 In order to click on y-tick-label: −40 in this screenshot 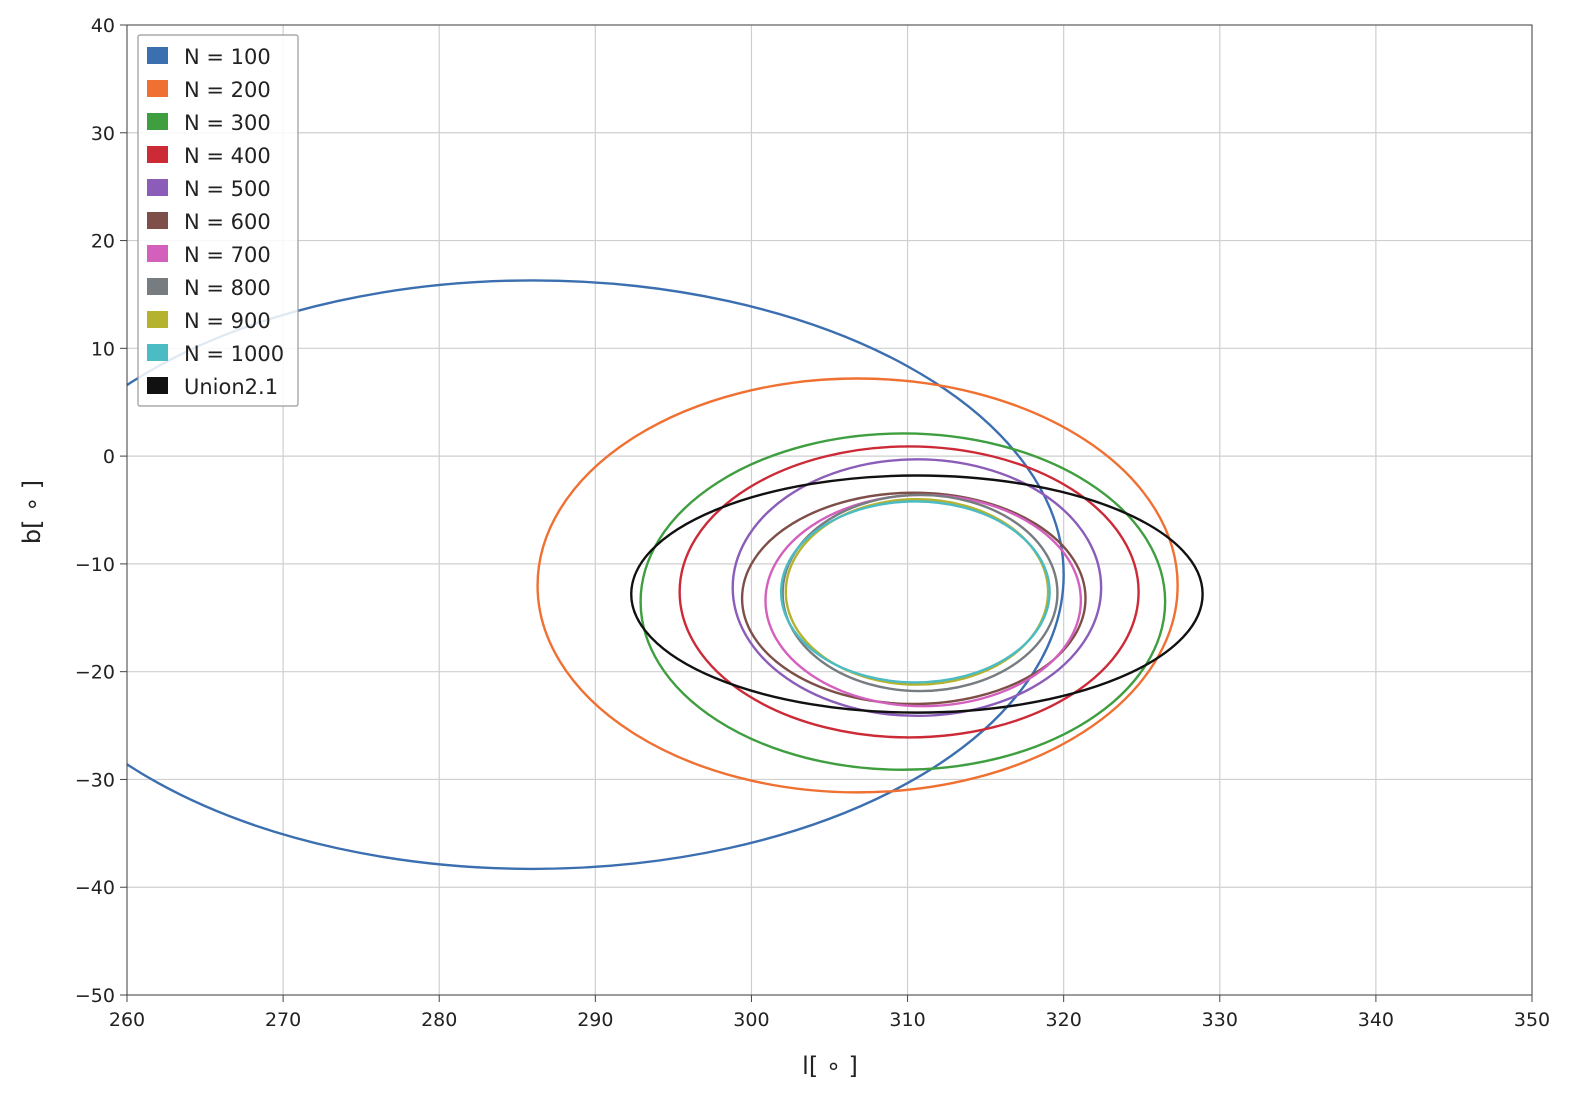, I will do `click(95, 888)`.